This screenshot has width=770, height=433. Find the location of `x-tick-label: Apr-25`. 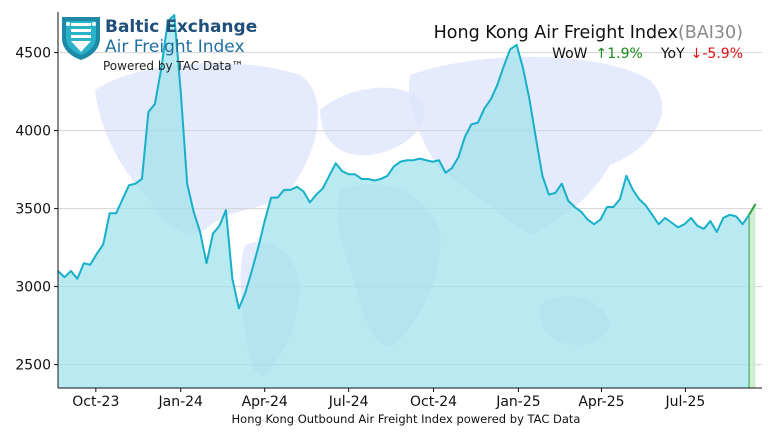

x-tick-label: Apr-25 is located at coordinates (601, 402).